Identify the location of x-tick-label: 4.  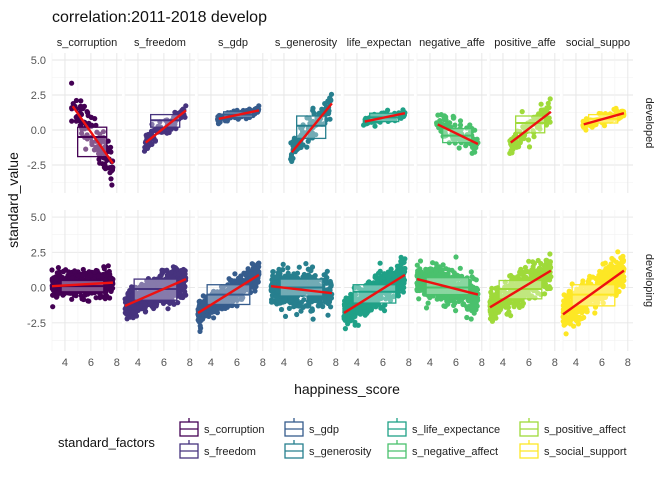
(211, 363).